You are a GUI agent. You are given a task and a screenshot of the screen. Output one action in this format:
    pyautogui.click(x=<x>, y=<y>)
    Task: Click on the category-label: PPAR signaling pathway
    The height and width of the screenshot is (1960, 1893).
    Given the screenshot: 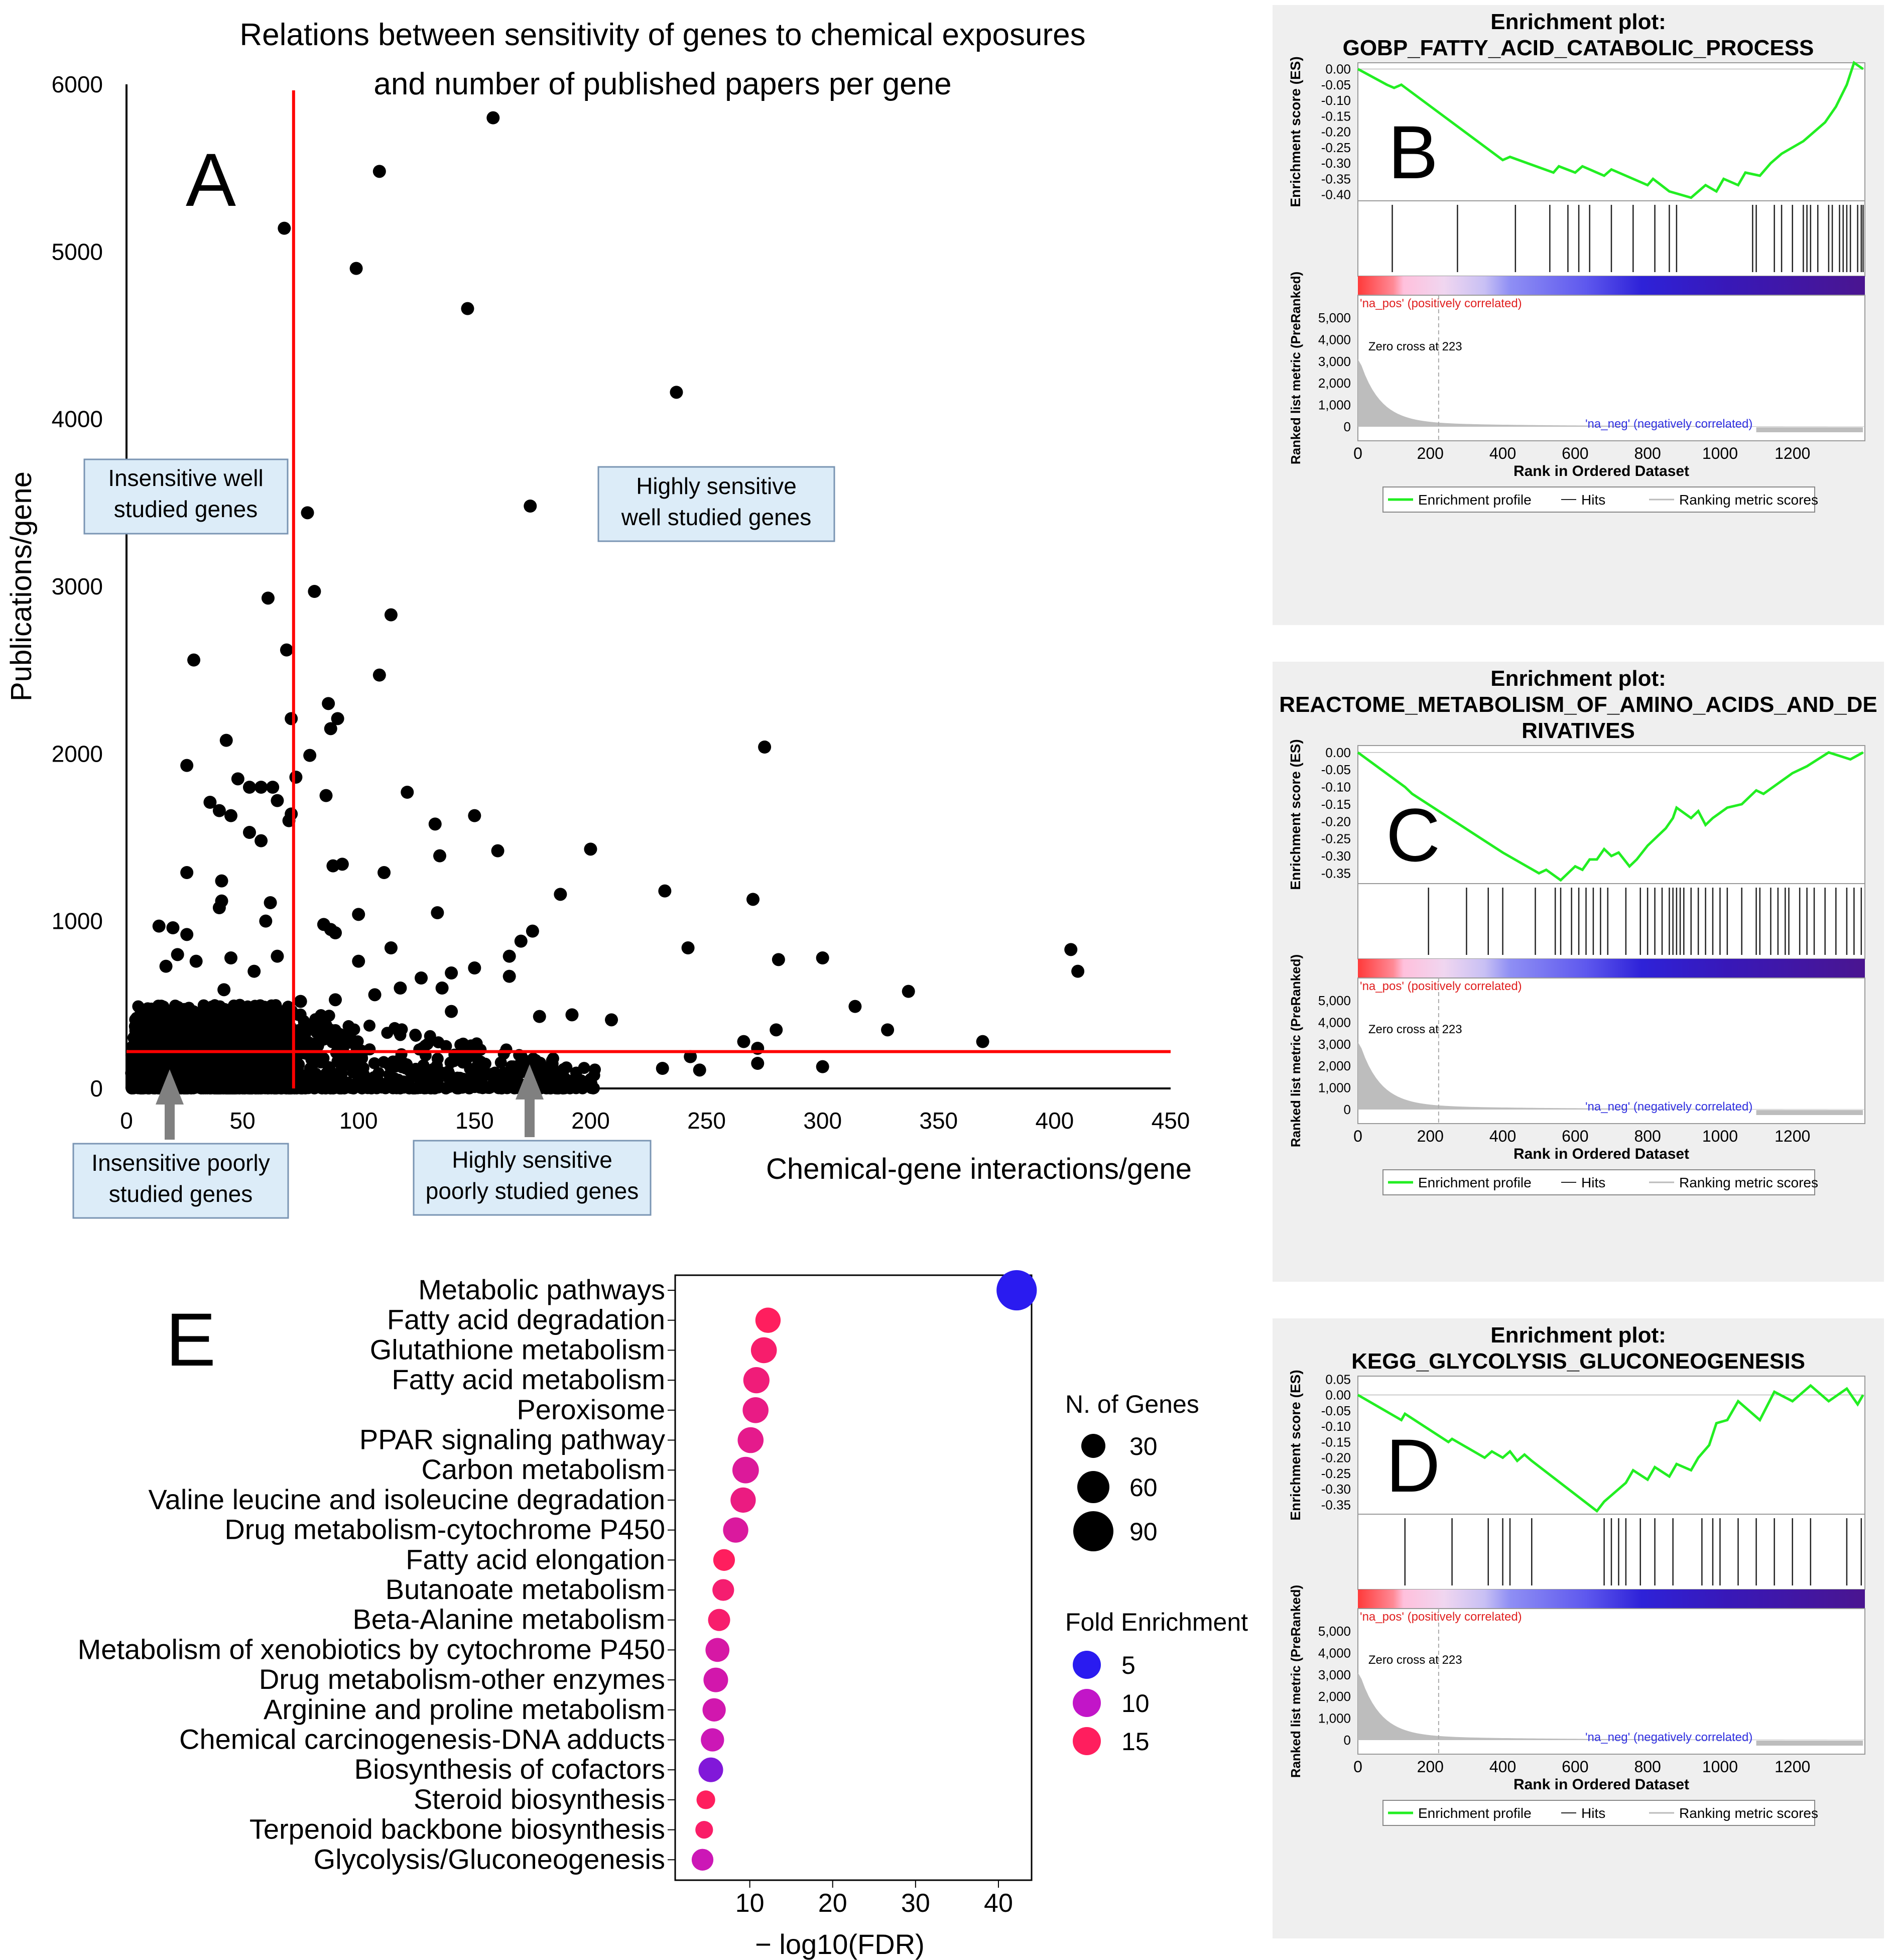 What is the action you would take?
    pyautogui.click(x=512, y=1439)
    